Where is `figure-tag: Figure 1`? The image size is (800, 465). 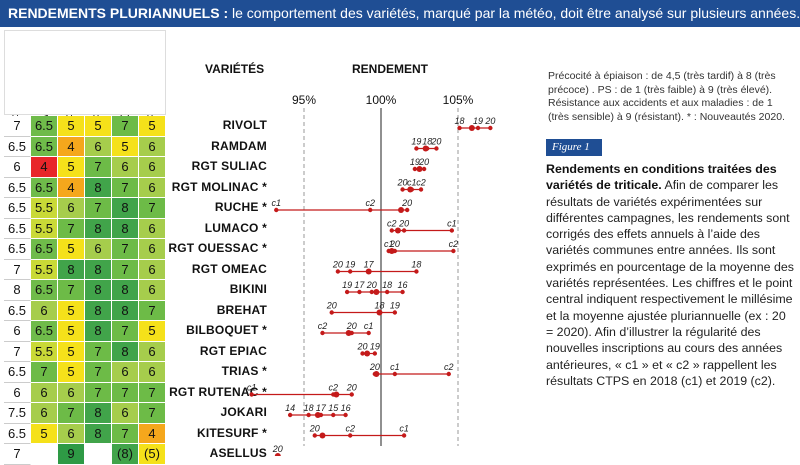 figure-tag: Figure 1 is located at coordinates (574, 147).